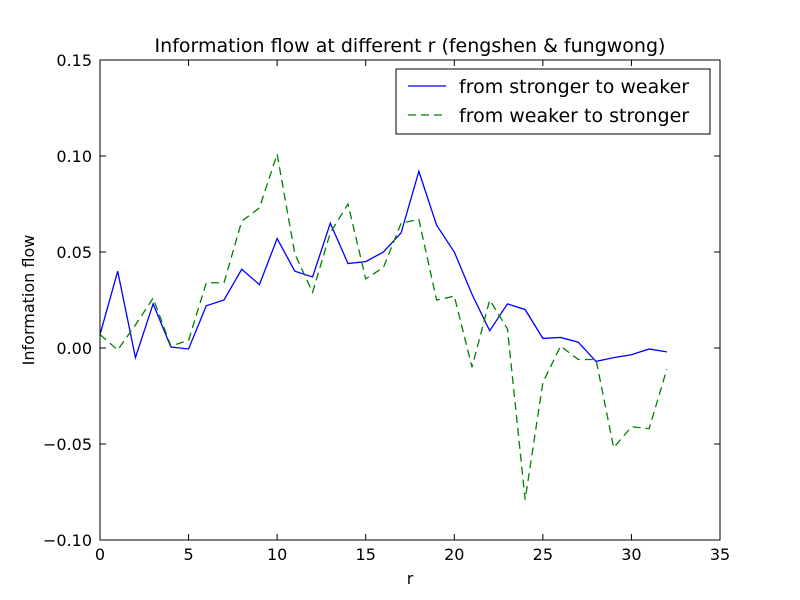  I want to click on x-axis-label: r, so click(410, 578).